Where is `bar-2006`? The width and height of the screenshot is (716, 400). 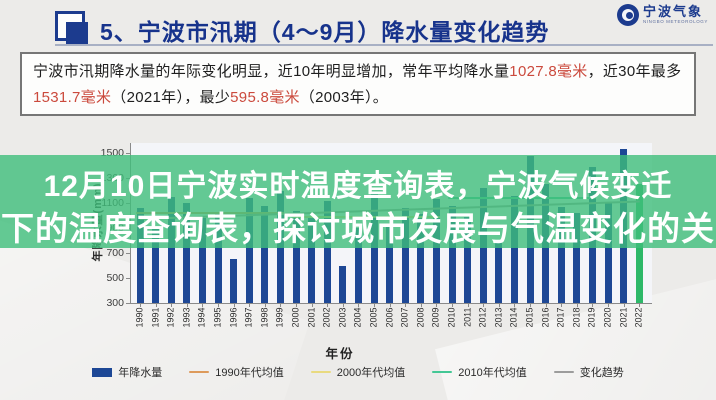 bar-2006 is located at coordinates (390, 264).